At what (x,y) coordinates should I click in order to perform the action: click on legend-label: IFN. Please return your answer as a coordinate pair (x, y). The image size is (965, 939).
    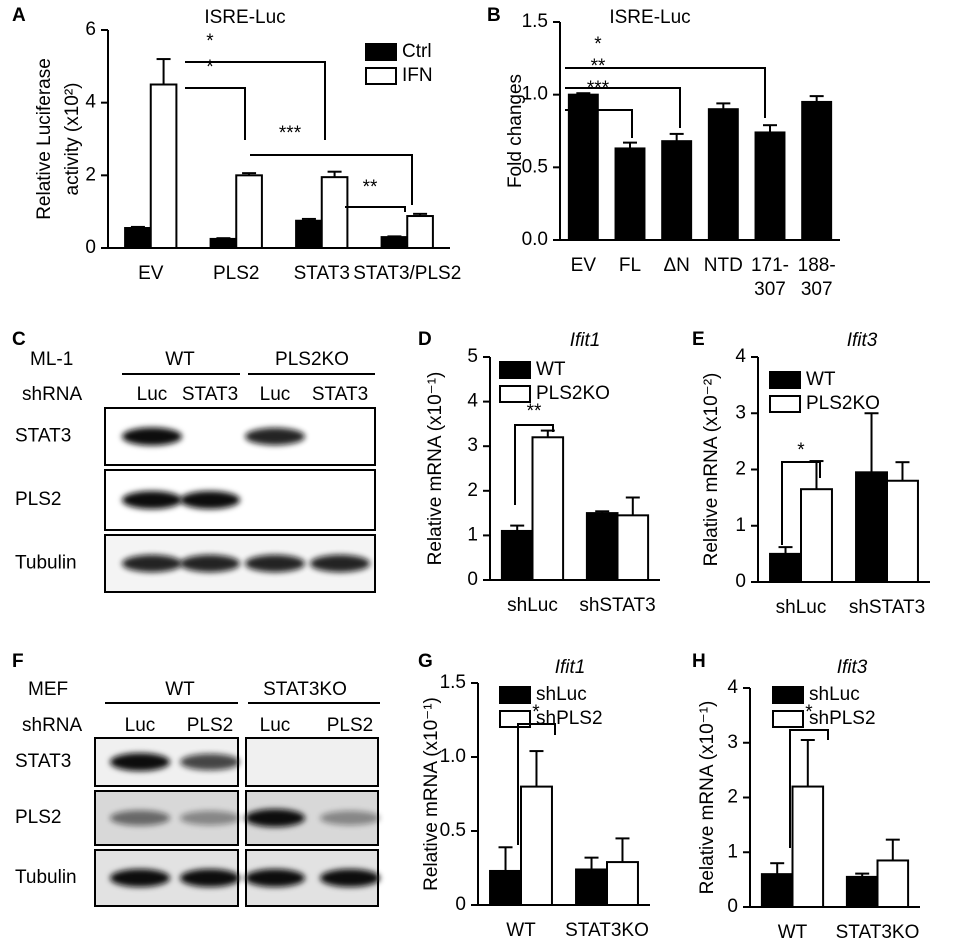
    Looking at the image, I should click on (417, 75).